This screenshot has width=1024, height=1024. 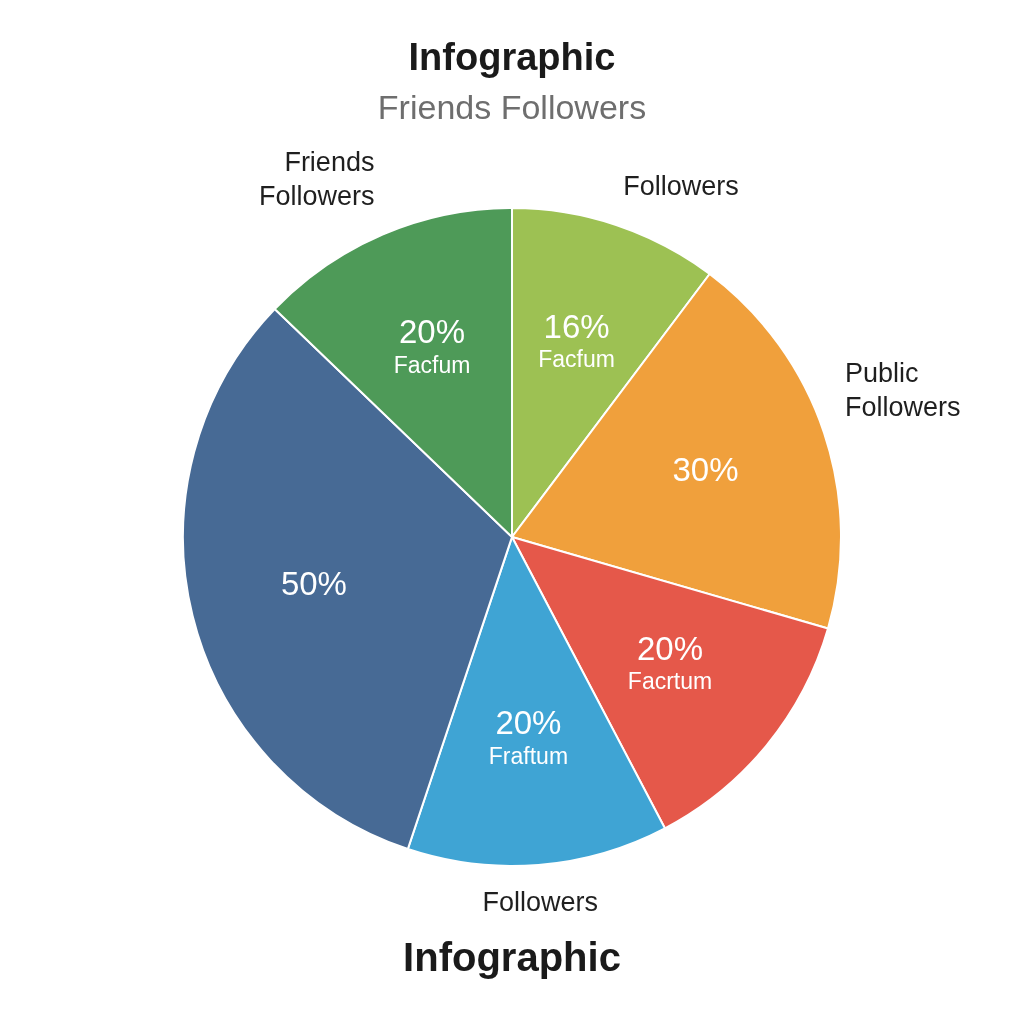 What do you see at coordinates (512, 957) in the screenshot?
I see `text: Infographic` at bounding box center [512, 957].